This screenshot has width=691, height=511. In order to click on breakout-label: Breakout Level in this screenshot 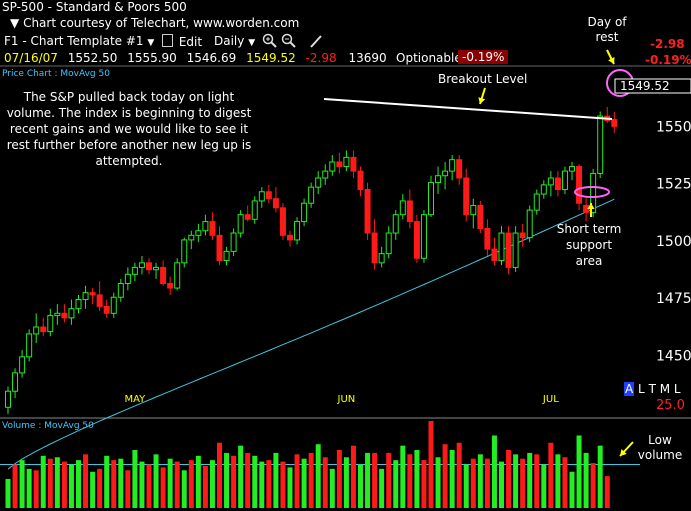, I will do `click(483, 79)`.